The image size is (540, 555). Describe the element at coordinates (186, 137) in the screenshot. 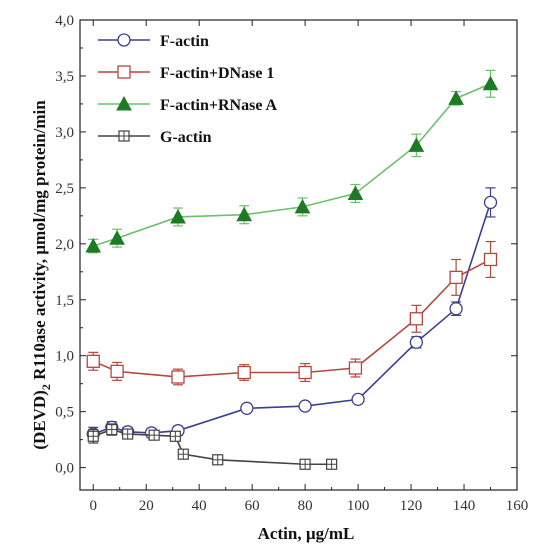

I see `legend-label: G-actin` at that location.